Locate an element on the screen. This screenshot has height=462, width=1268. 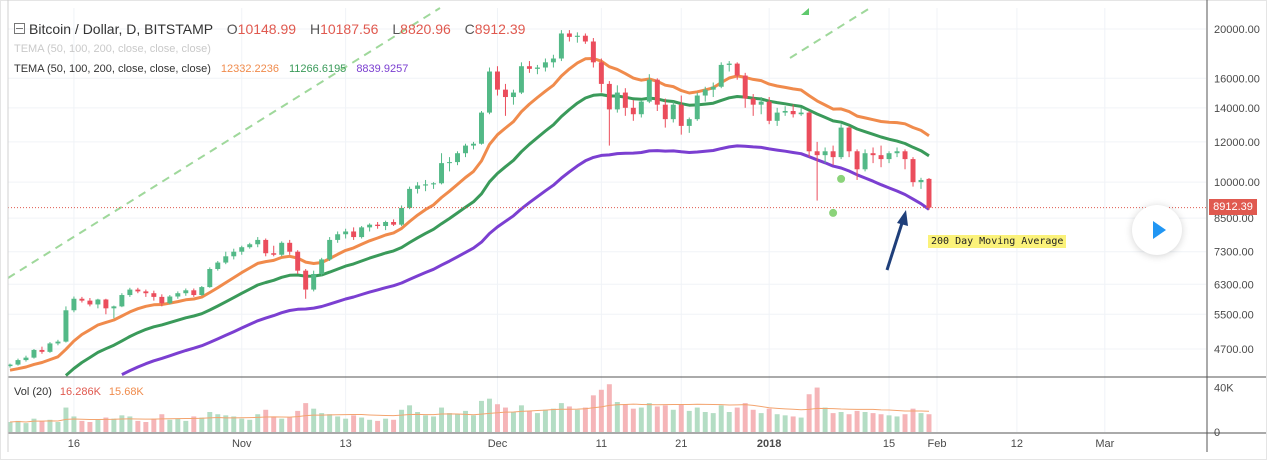
time-tick-label: 21 is located at coordinates (681, 444).